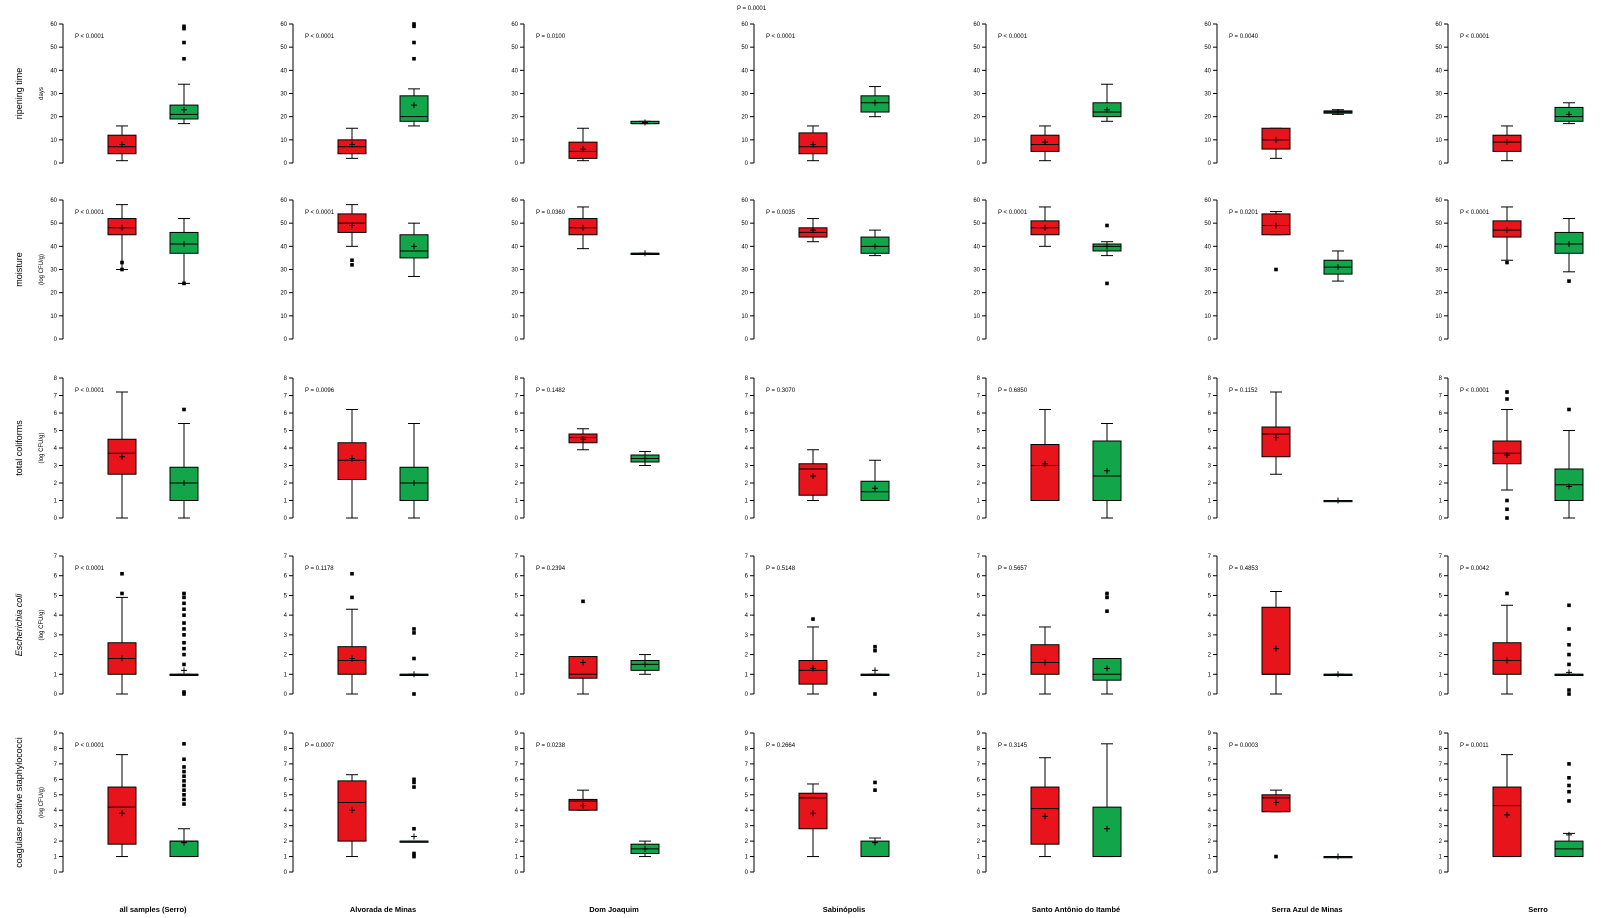 Image resolution: width=1610 pixels, height=918 pixels. Describe the element at coordinates (979, 734) in the screenshot. I see `y-tick-label: 9` at that location.